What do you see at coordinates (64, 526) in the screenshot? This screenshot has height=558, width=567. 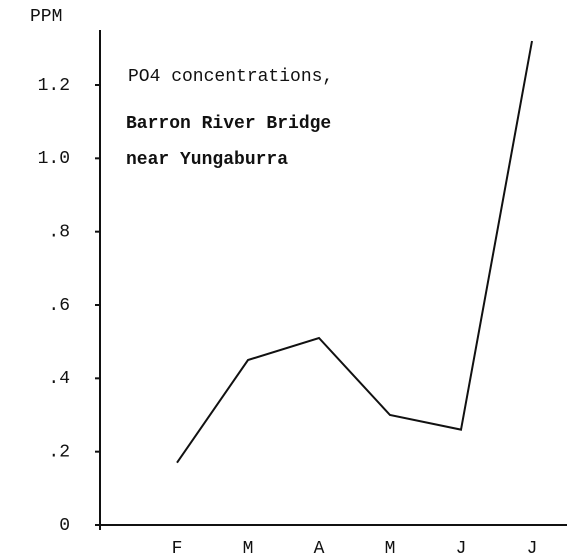 I see `y-tick-label: 0` at bounding box center [64, 526].